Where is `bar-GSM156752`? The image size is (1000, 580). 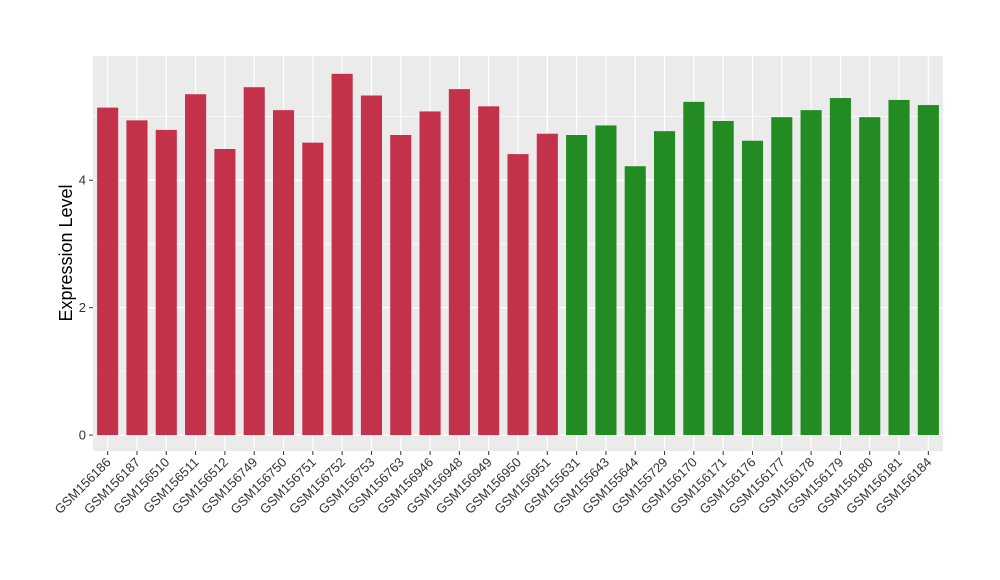 bar-GSM156752 is located at coordinates (342, 254).